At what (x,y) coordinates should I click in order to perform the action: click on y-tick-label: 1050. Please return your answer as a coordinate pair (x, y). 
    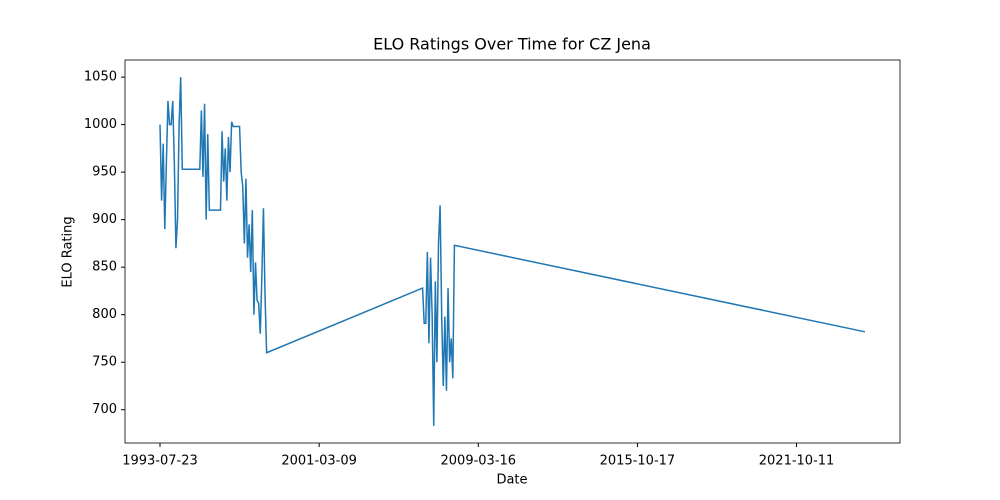
    Looking at the image, I should click on (100, 77).